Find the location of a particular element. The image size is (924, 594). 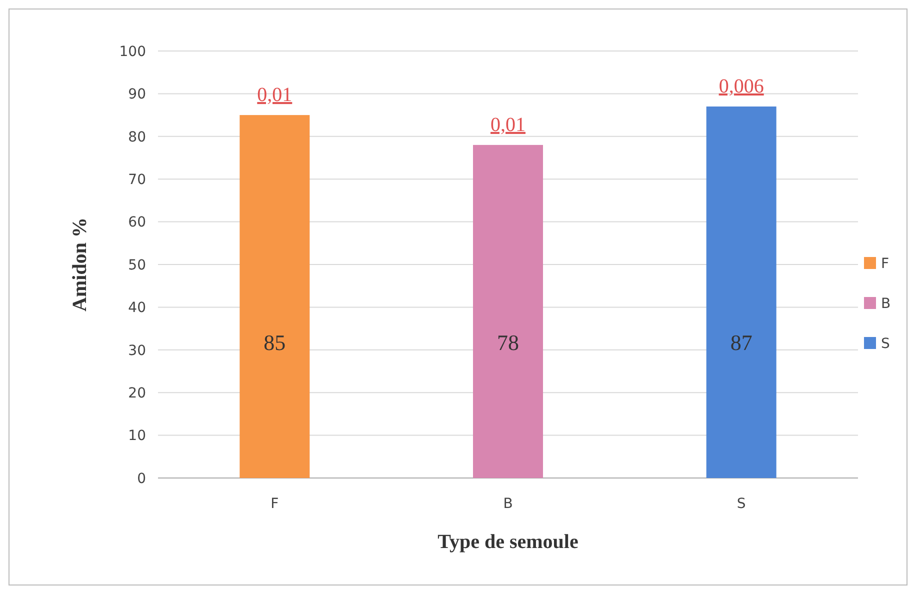

y-tick-label: 60 is located at coordinates (137, 222).